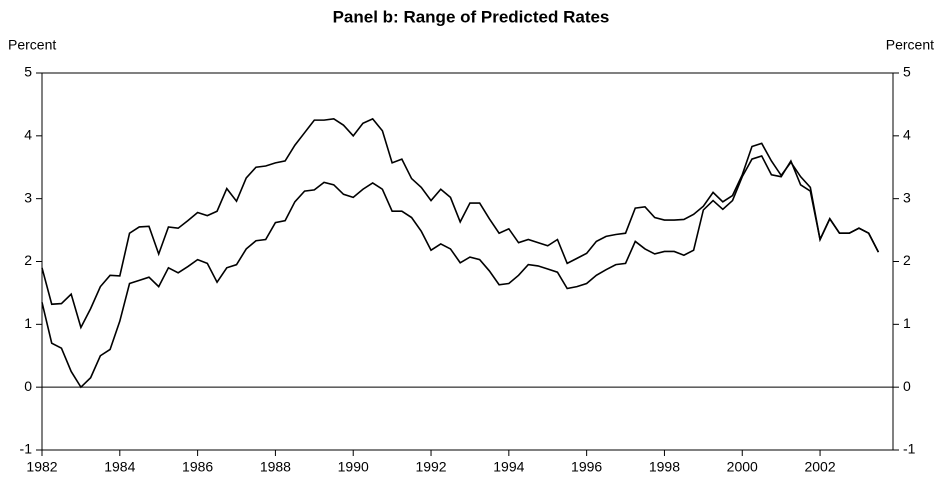 The image size is (942, 492). What do you see at coordinates (119, 467) in the screenshot?
I see `x-tick-label: 1984` at bounding box center [119, 467].